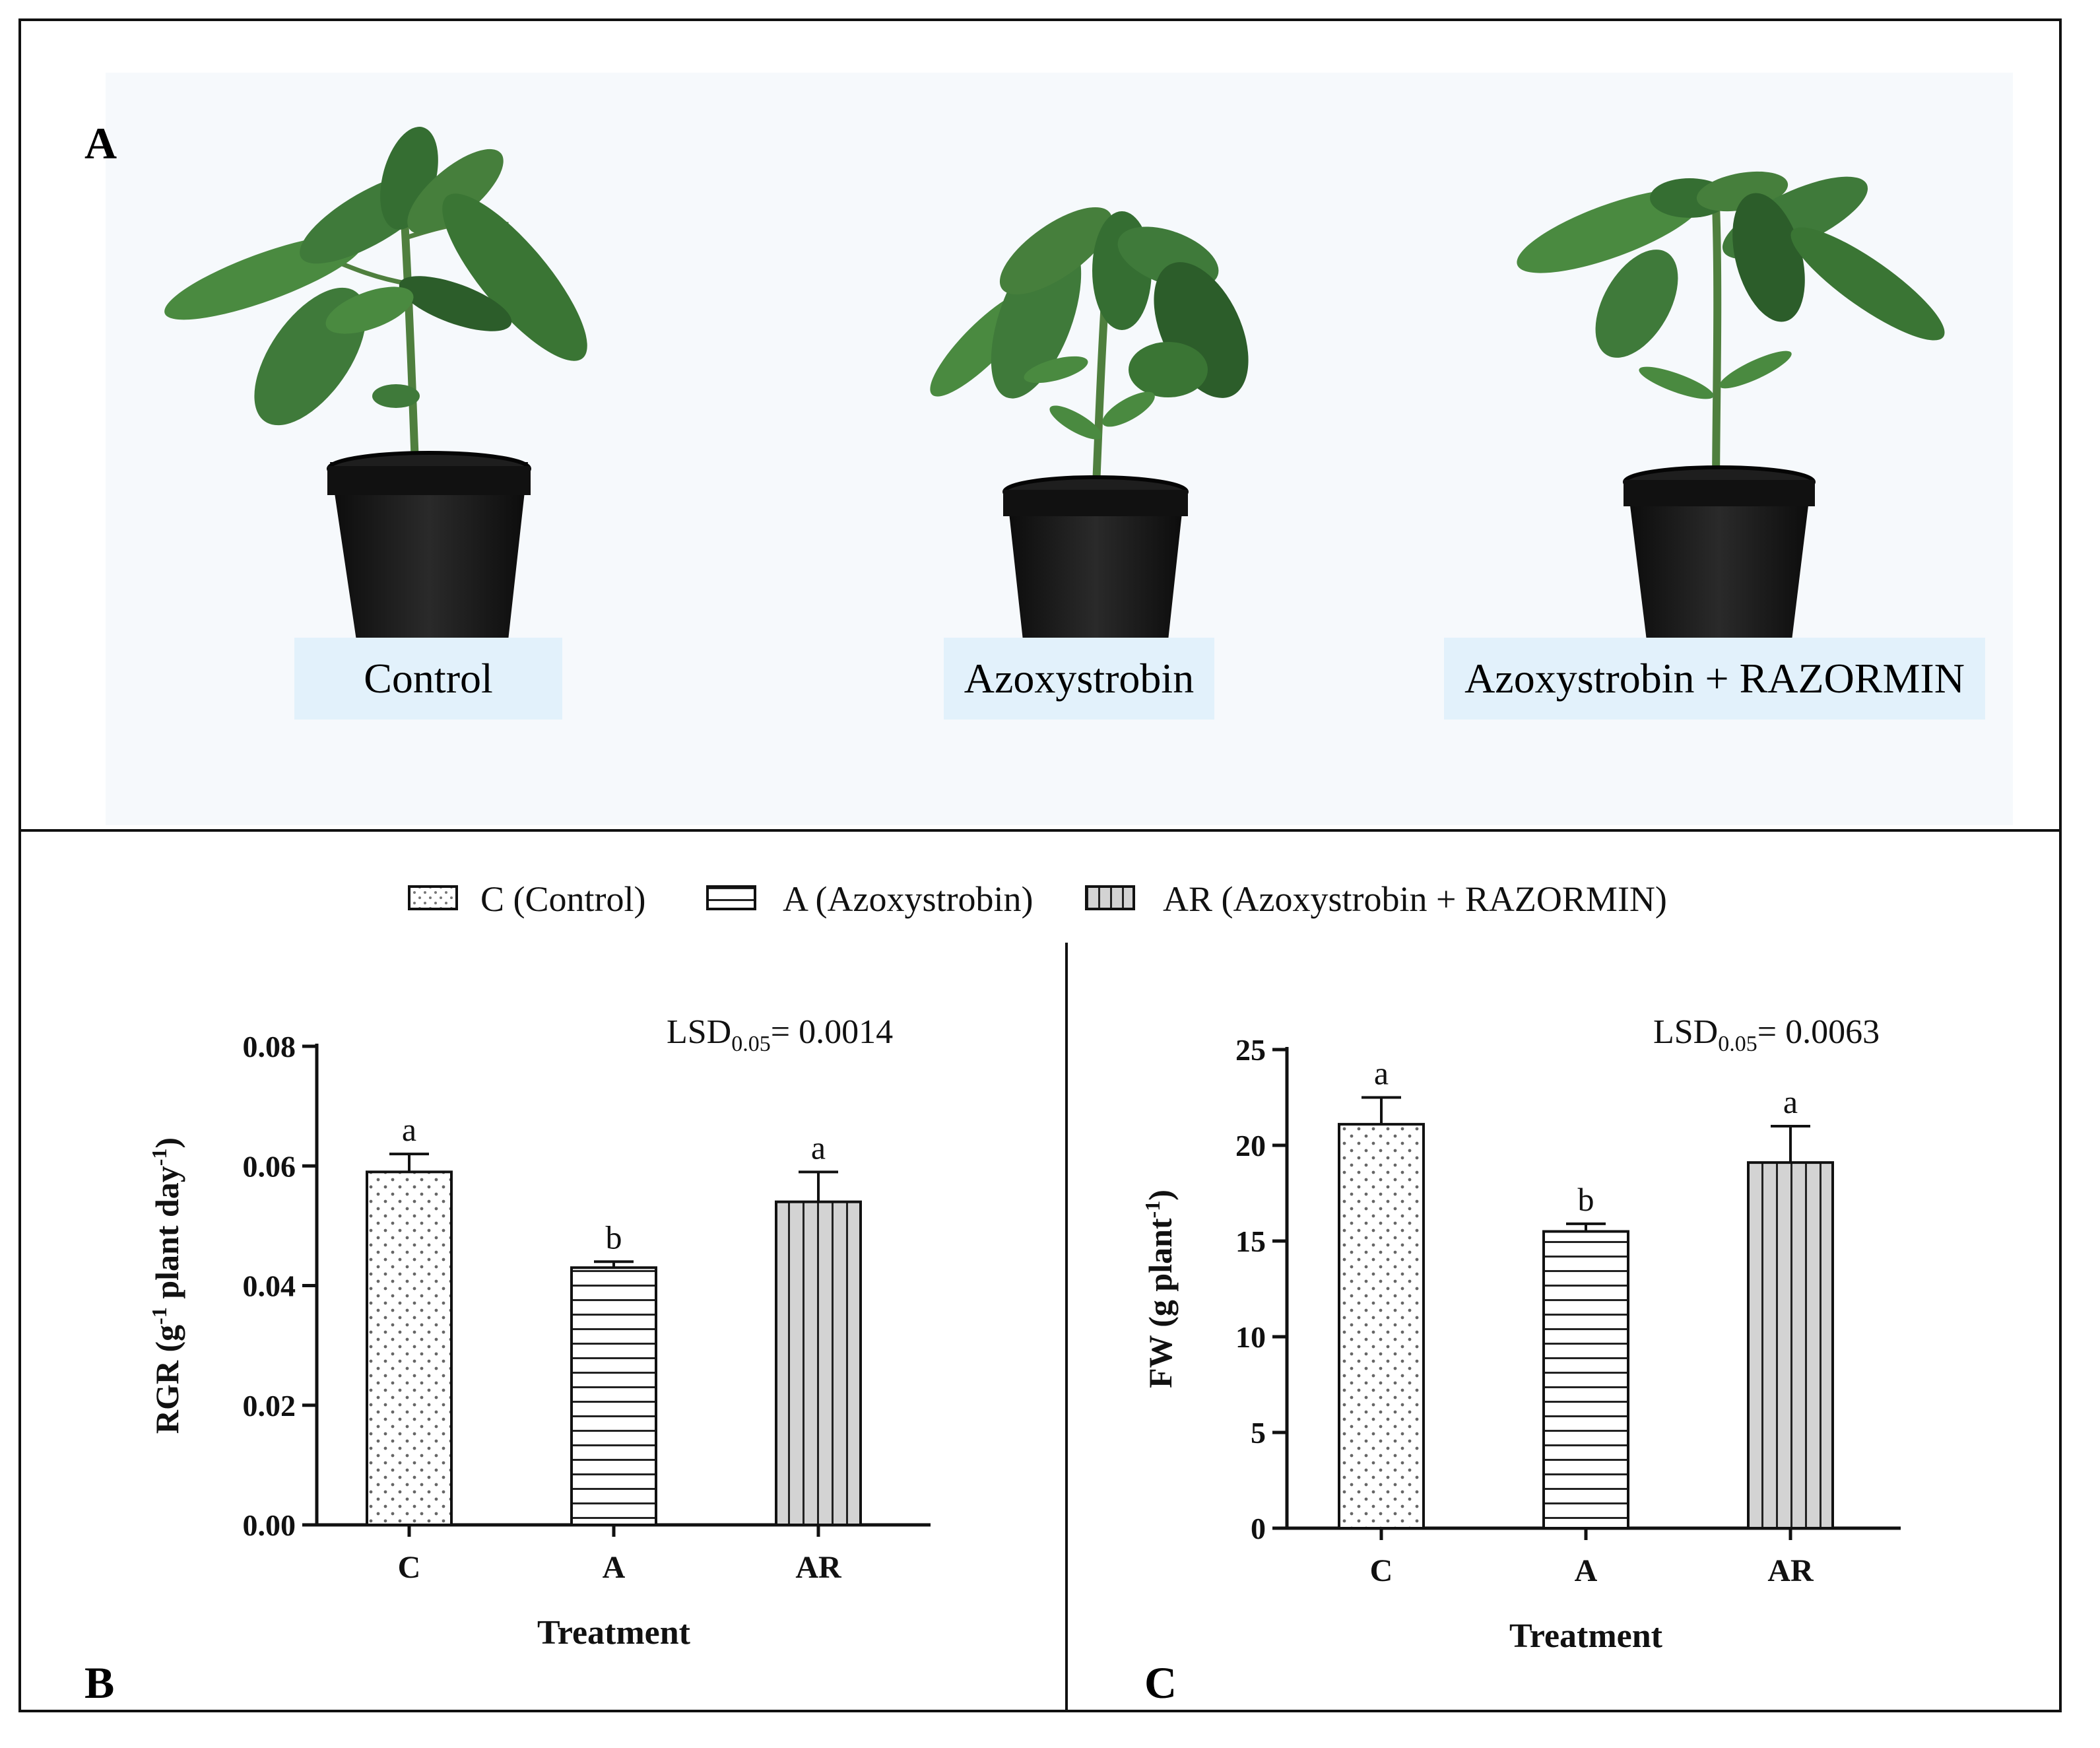  I want to click on lsd-annotation: LSD0.05= 0.0014, so click(780, 1034).